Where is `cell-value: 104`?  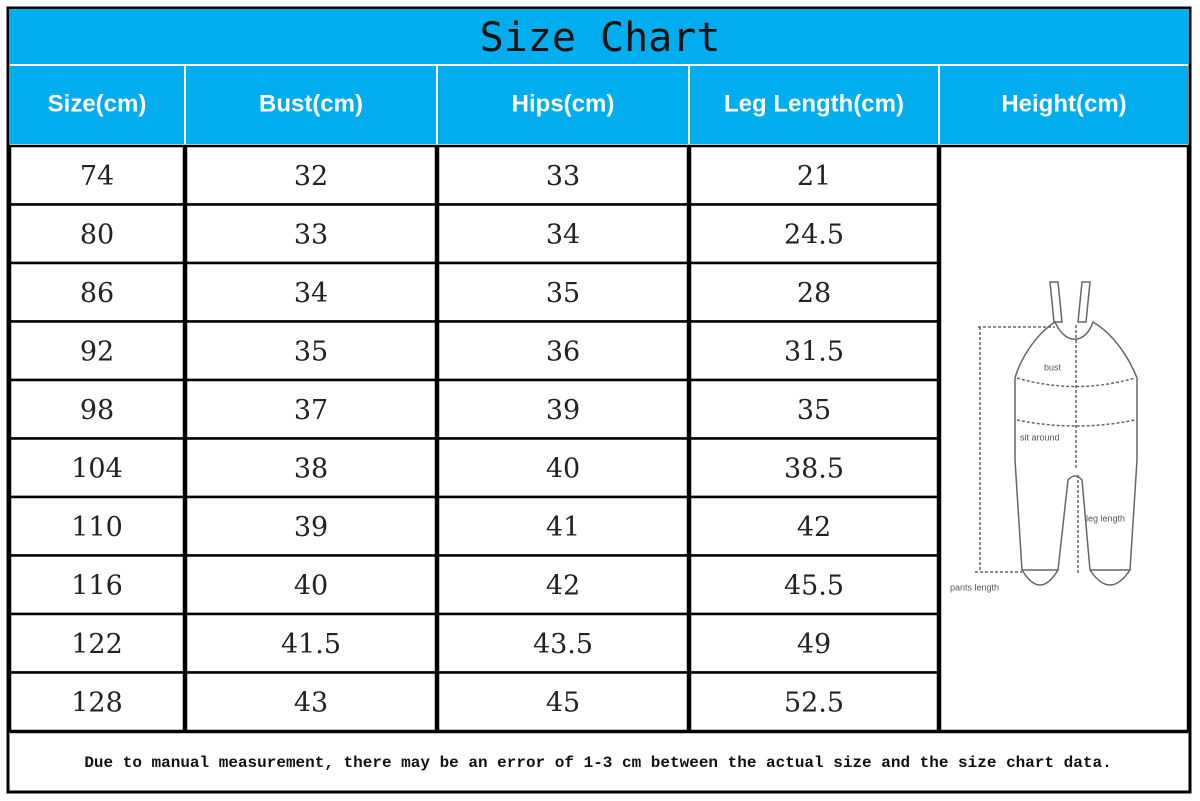 cell-value: 104 is located at coordinates (97, 468).